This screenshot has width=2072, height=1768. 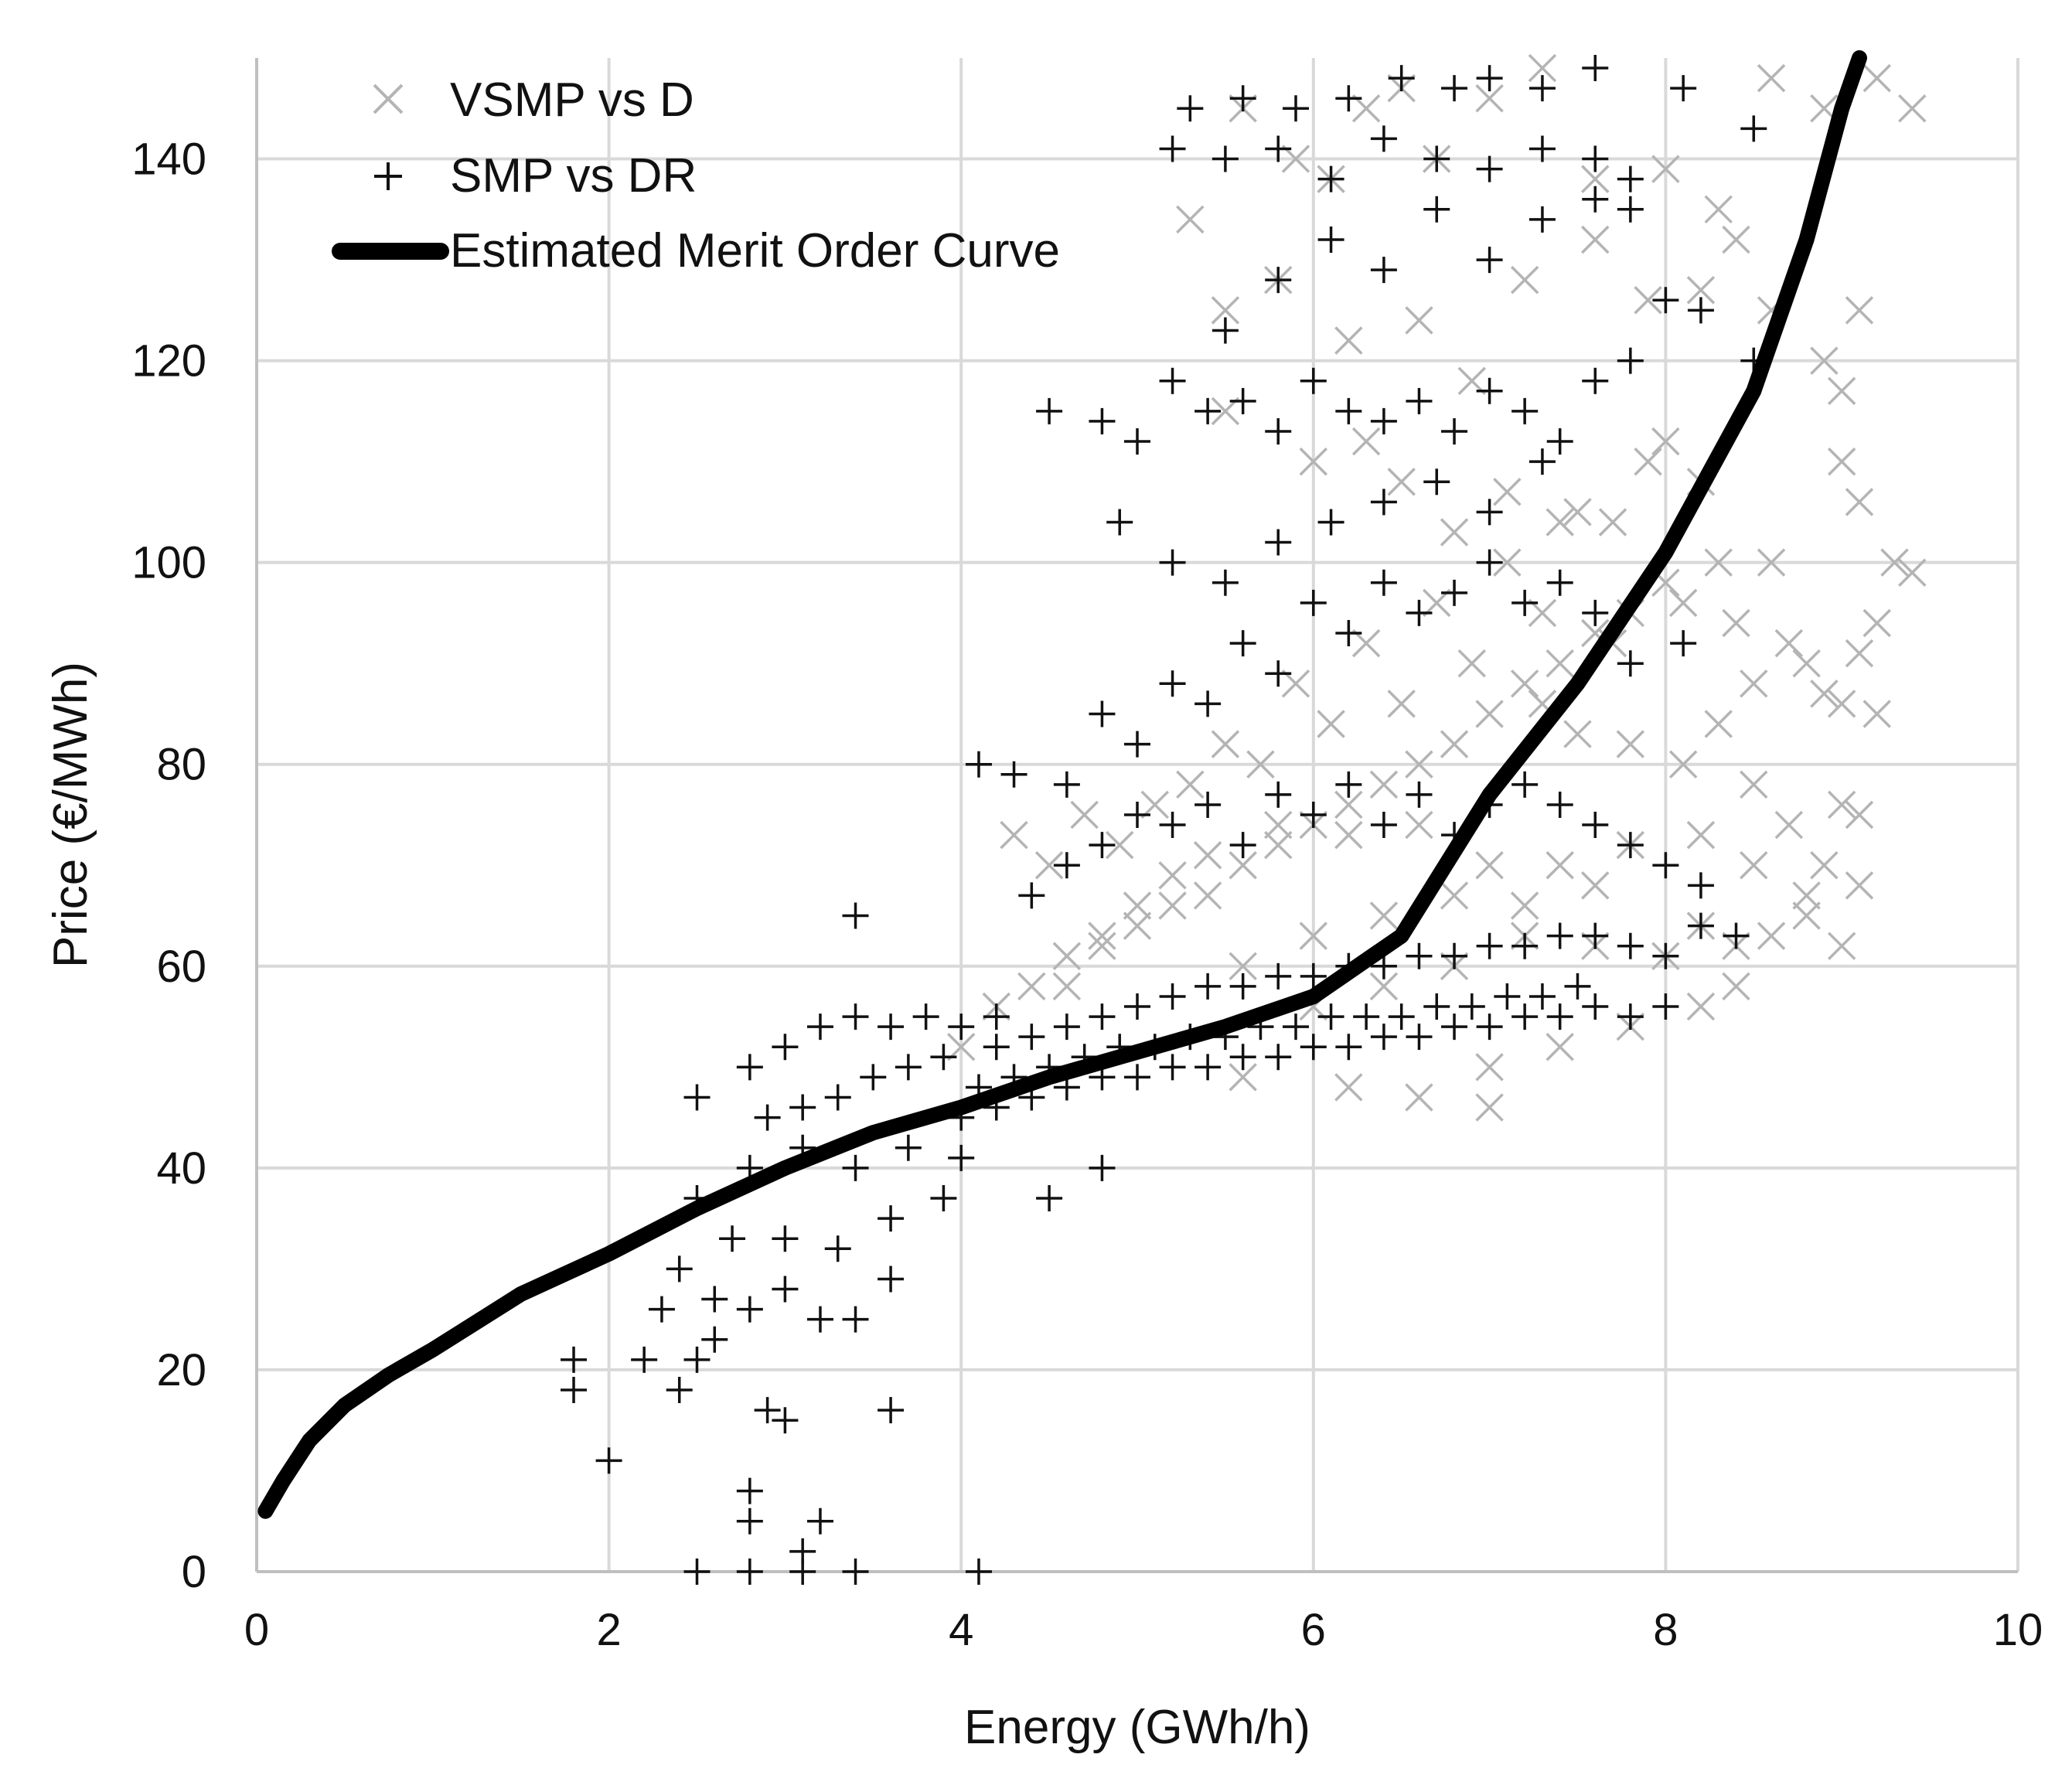 I want to click on legend-item-smp: SMP vs DR, so click(x=535, y=176).